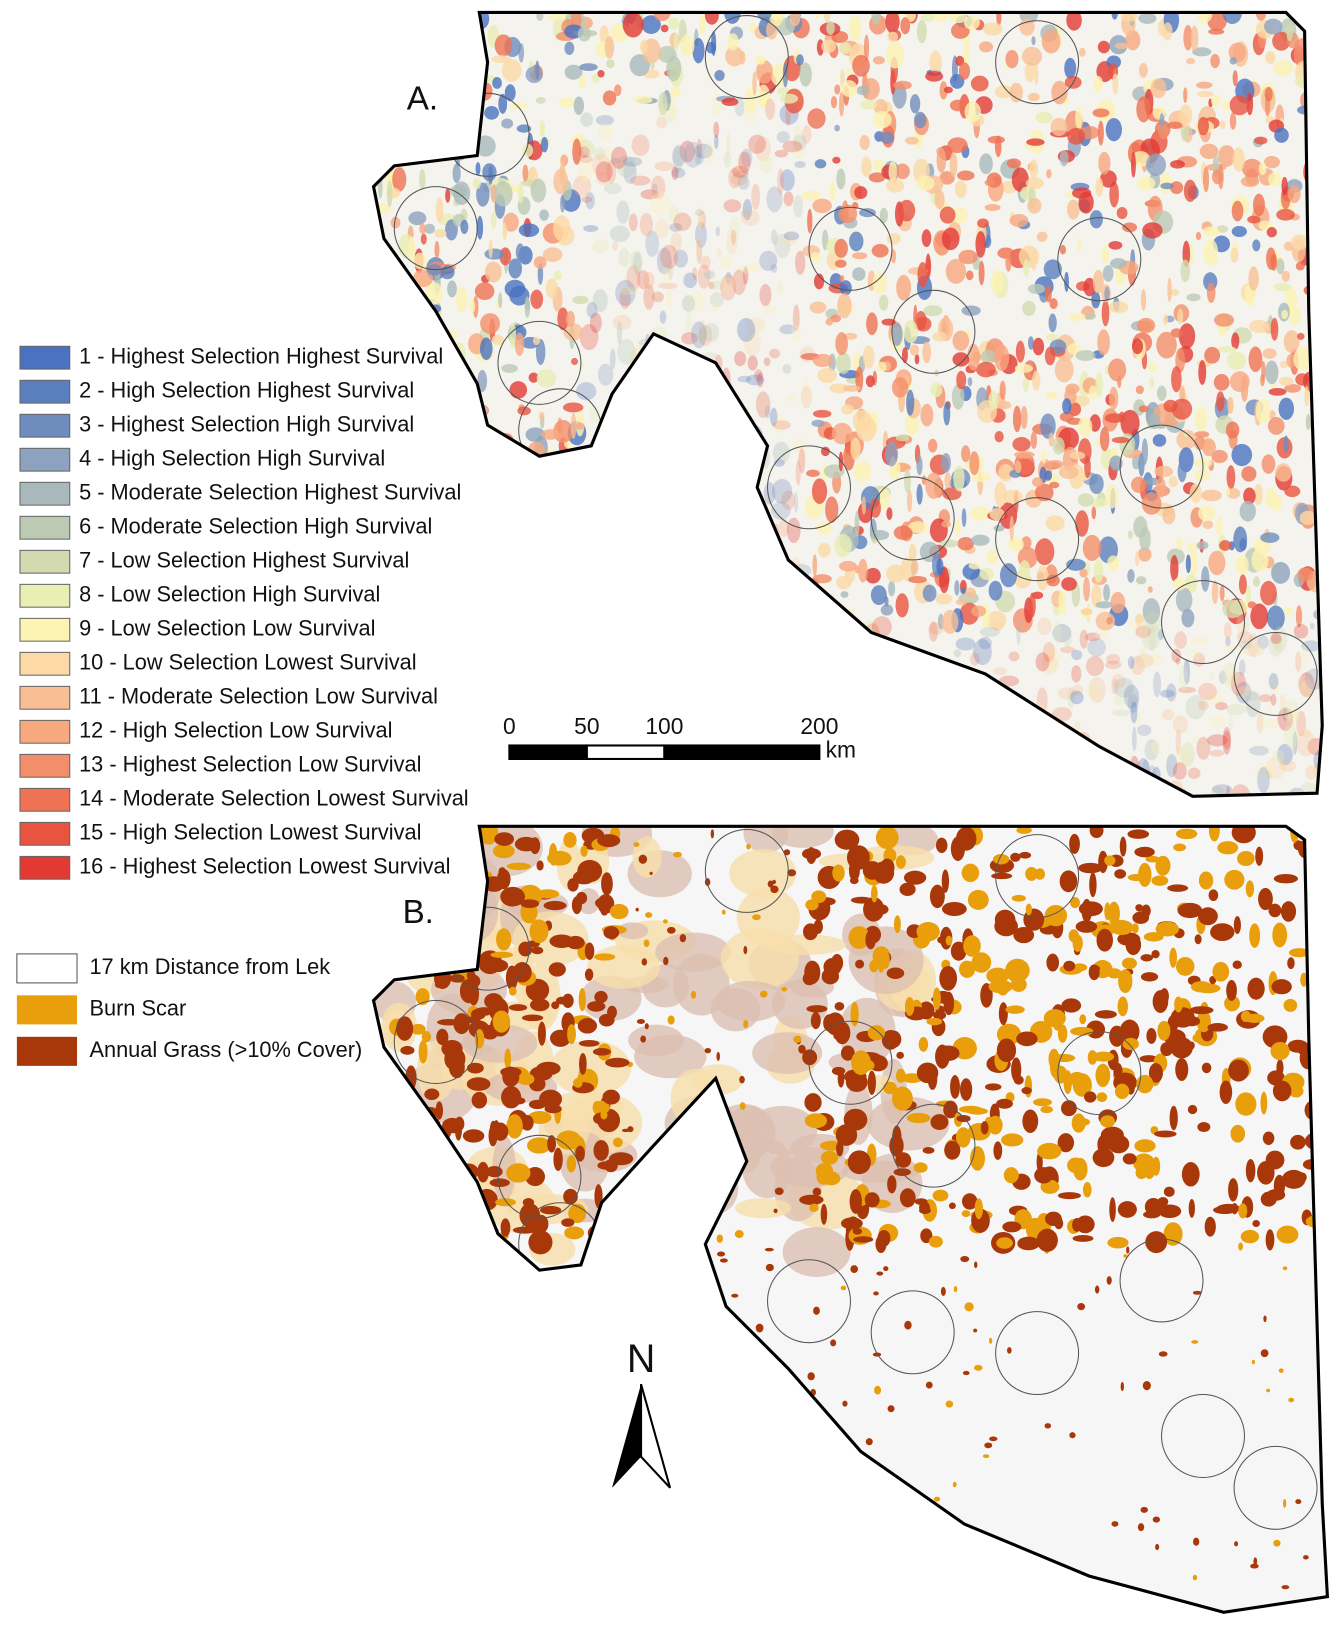  Describe the element at coordinates (246, 423) in the screenshot. I see `legend-label: 3 - Highest Selection High Survival` at that location.